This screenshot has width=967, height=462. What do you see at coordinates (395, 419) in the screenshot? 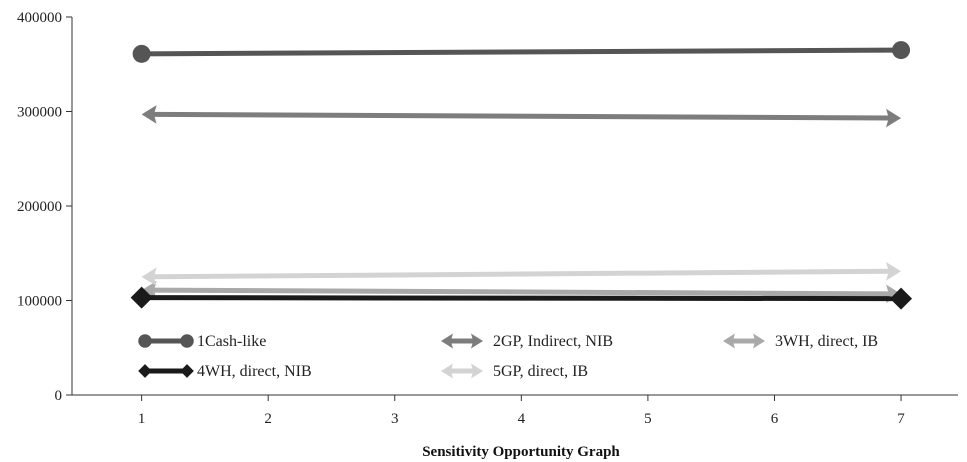
I see `x-tick-label: 3` at bounding box center [395, 419].